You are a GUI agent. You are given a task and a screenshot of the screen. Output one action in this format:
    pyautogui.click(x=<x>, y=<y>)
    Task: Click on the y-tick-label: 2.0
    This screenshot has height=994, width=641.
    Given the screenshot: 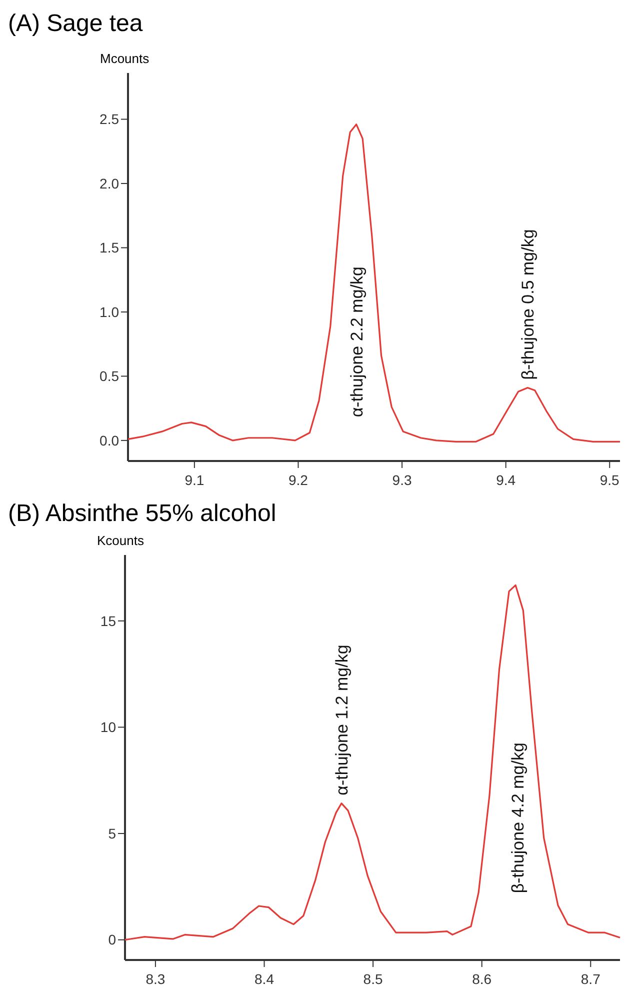 What is the action you would take?
    pyautogui.click(x=110, y=183)
    